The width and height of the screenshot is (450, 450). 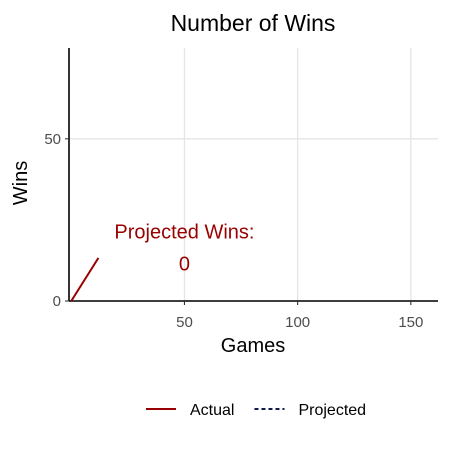 I want to click on legend-label-projected: Projected, so click(x=332, y=410).